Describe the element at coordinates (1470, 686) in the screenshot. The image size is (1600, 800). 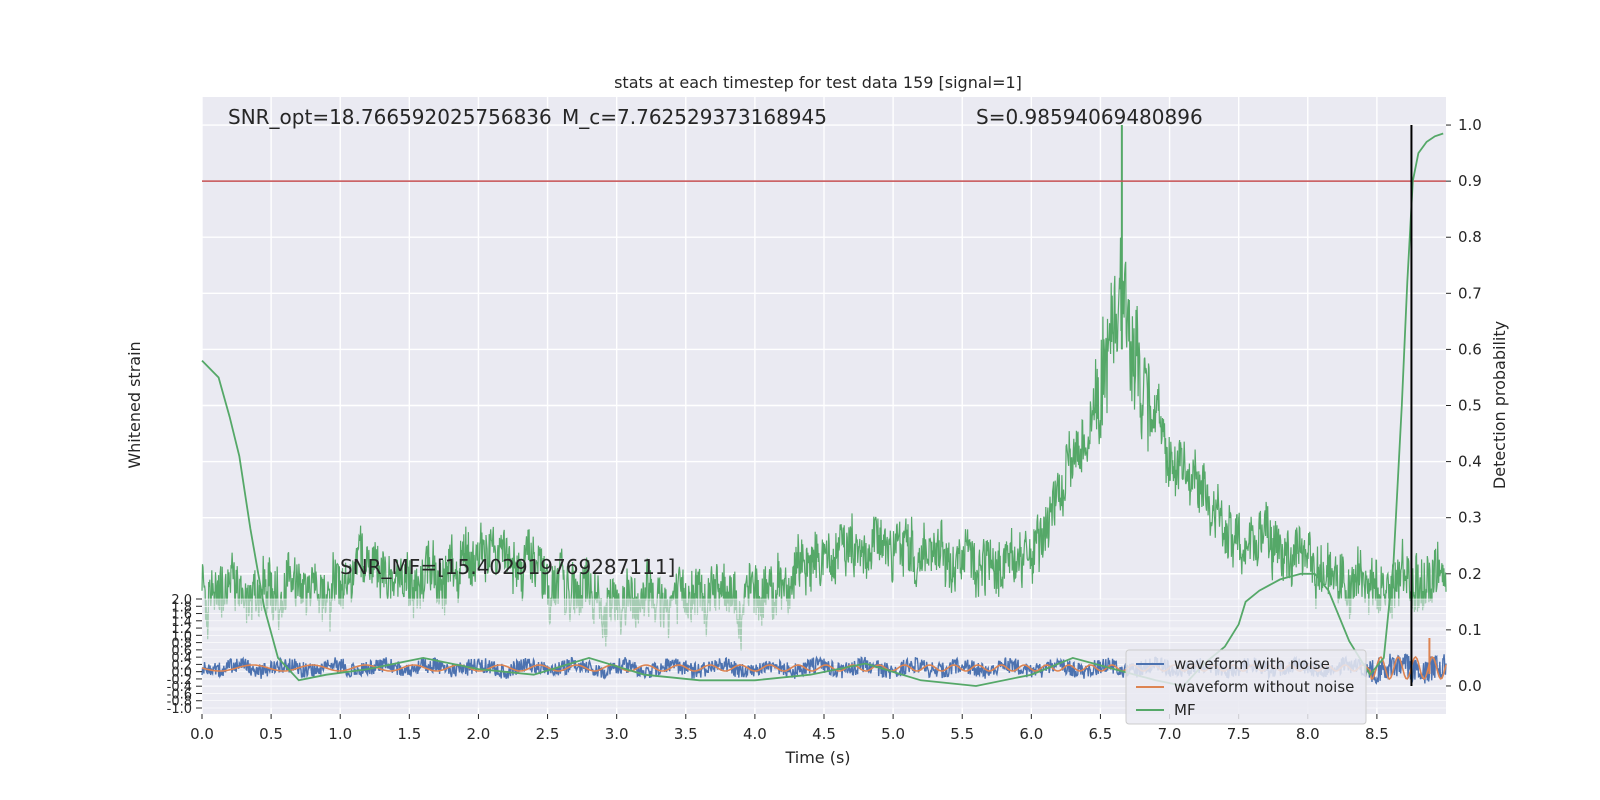
I see `right-tick-label: 0.0` at that location.